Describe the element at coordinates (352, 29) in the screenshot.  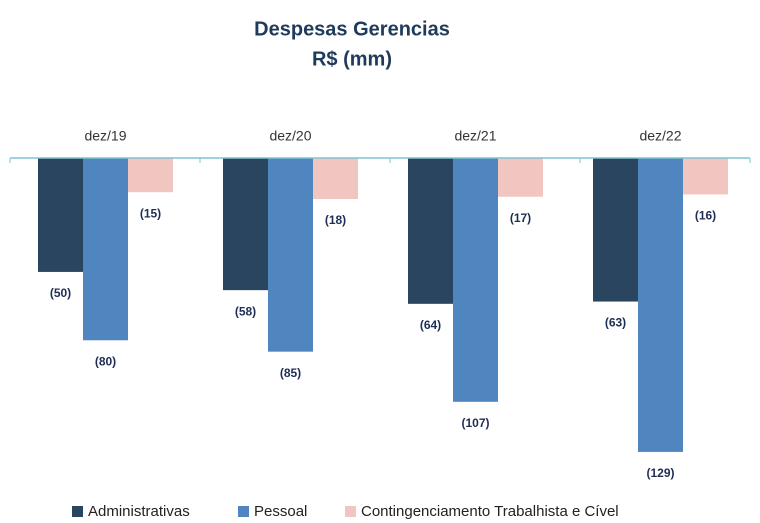
I see `chart-title: Despesas Gerencias` at that location.